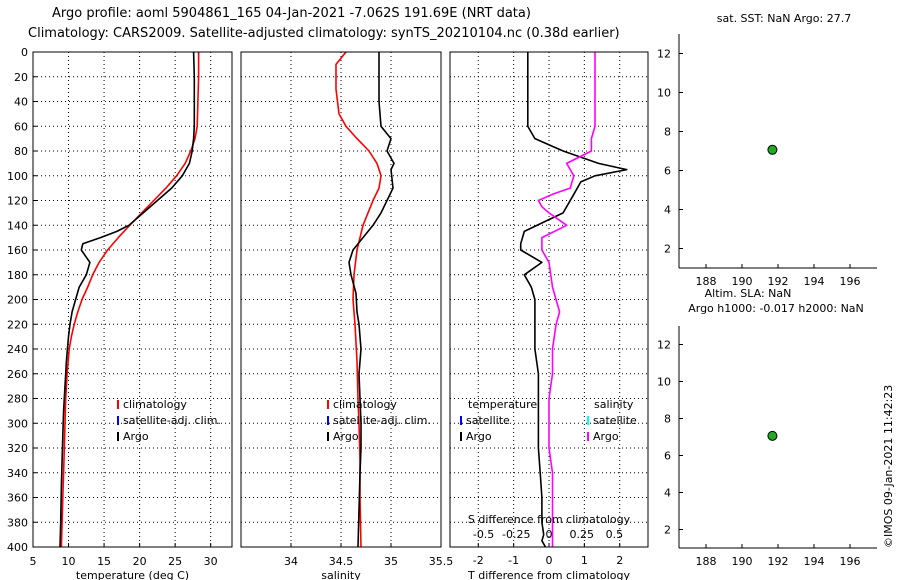  What do you see at coordinates (478, 560) in the screenshot?
I see `t-diff-tick-label: -2` at bounding box center [478, 560].